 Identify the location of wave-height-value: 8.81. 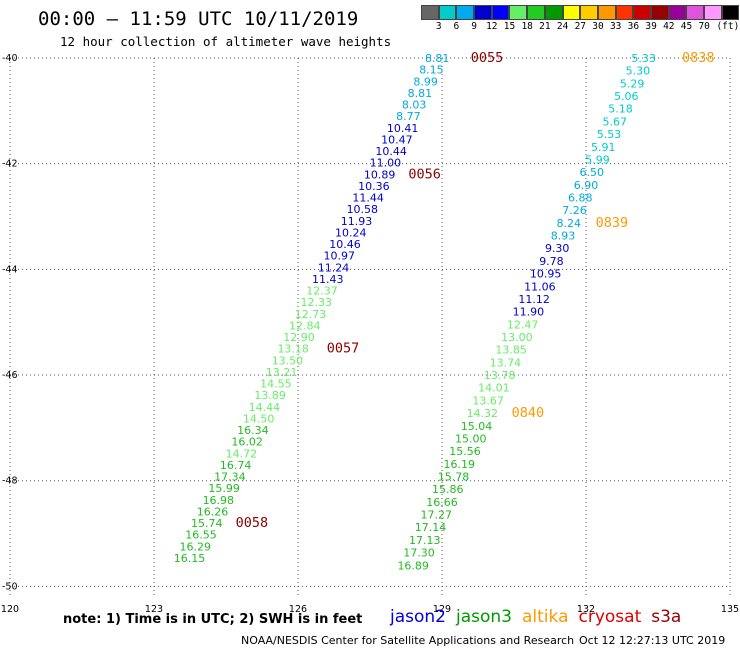
(420, 93).